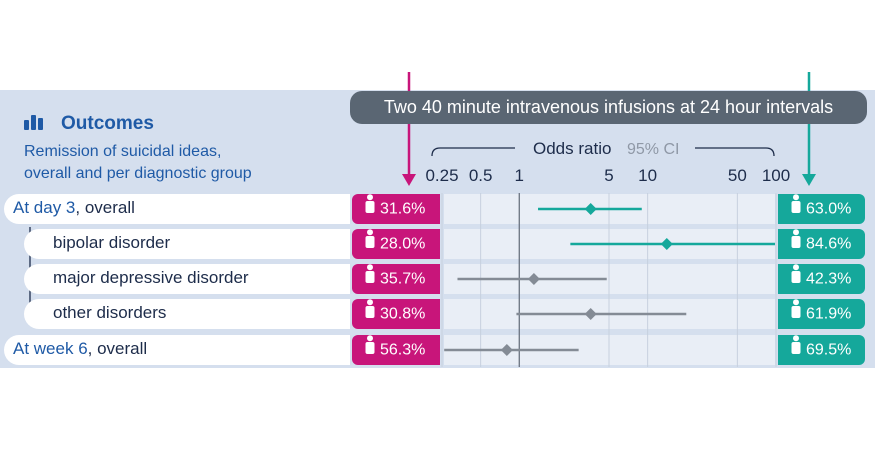 Image resolution: width=875 pixels, height=460 pixels. I want to click on placebo-percentage: 28.0%, so click(396, 244).